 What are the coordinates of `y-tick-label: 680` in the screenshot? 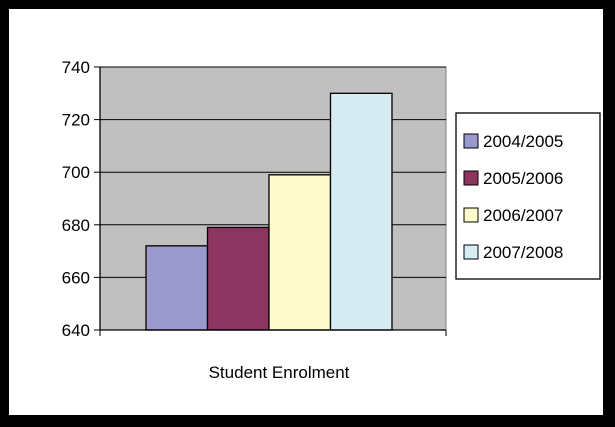 It's located at (76, 225).